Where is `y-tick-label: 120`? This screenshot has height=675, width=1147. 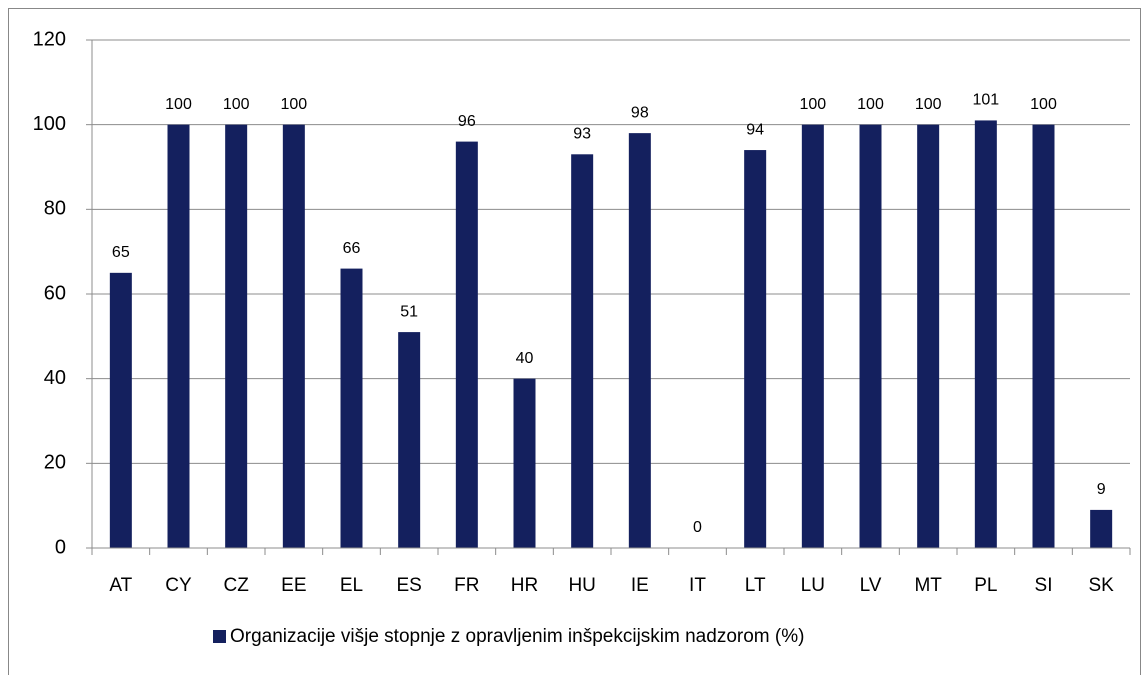
y-tick-label: 120 is located at coordinates (49, 39).